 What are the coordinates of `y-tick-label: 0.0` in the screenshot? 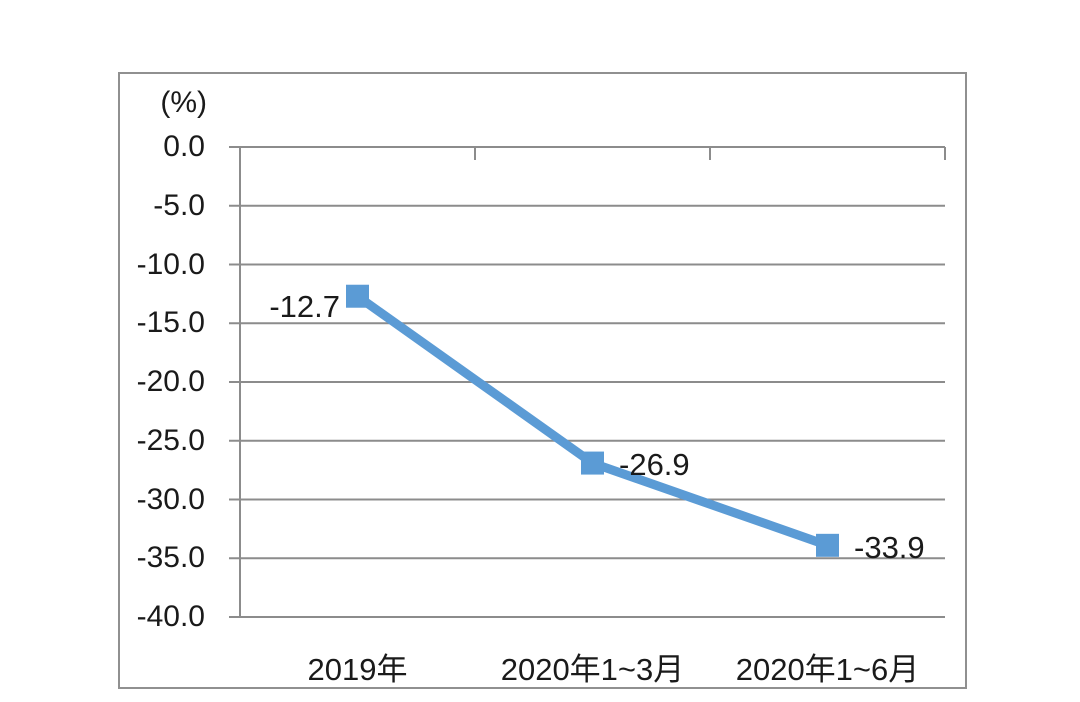 It's located at (184, 146).